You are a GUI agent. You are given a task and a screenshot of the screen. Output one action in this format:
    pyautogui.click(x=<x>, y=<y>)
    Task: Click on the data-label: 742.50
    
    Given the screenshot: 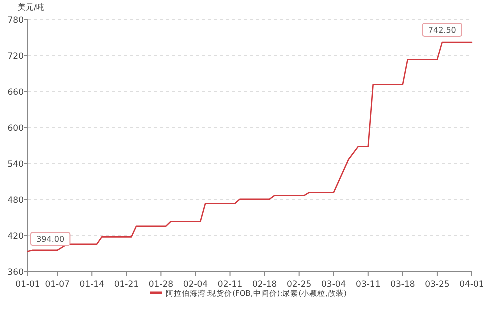 What is the action you would take?
    pyautogui.click(x=442, y=30)
    